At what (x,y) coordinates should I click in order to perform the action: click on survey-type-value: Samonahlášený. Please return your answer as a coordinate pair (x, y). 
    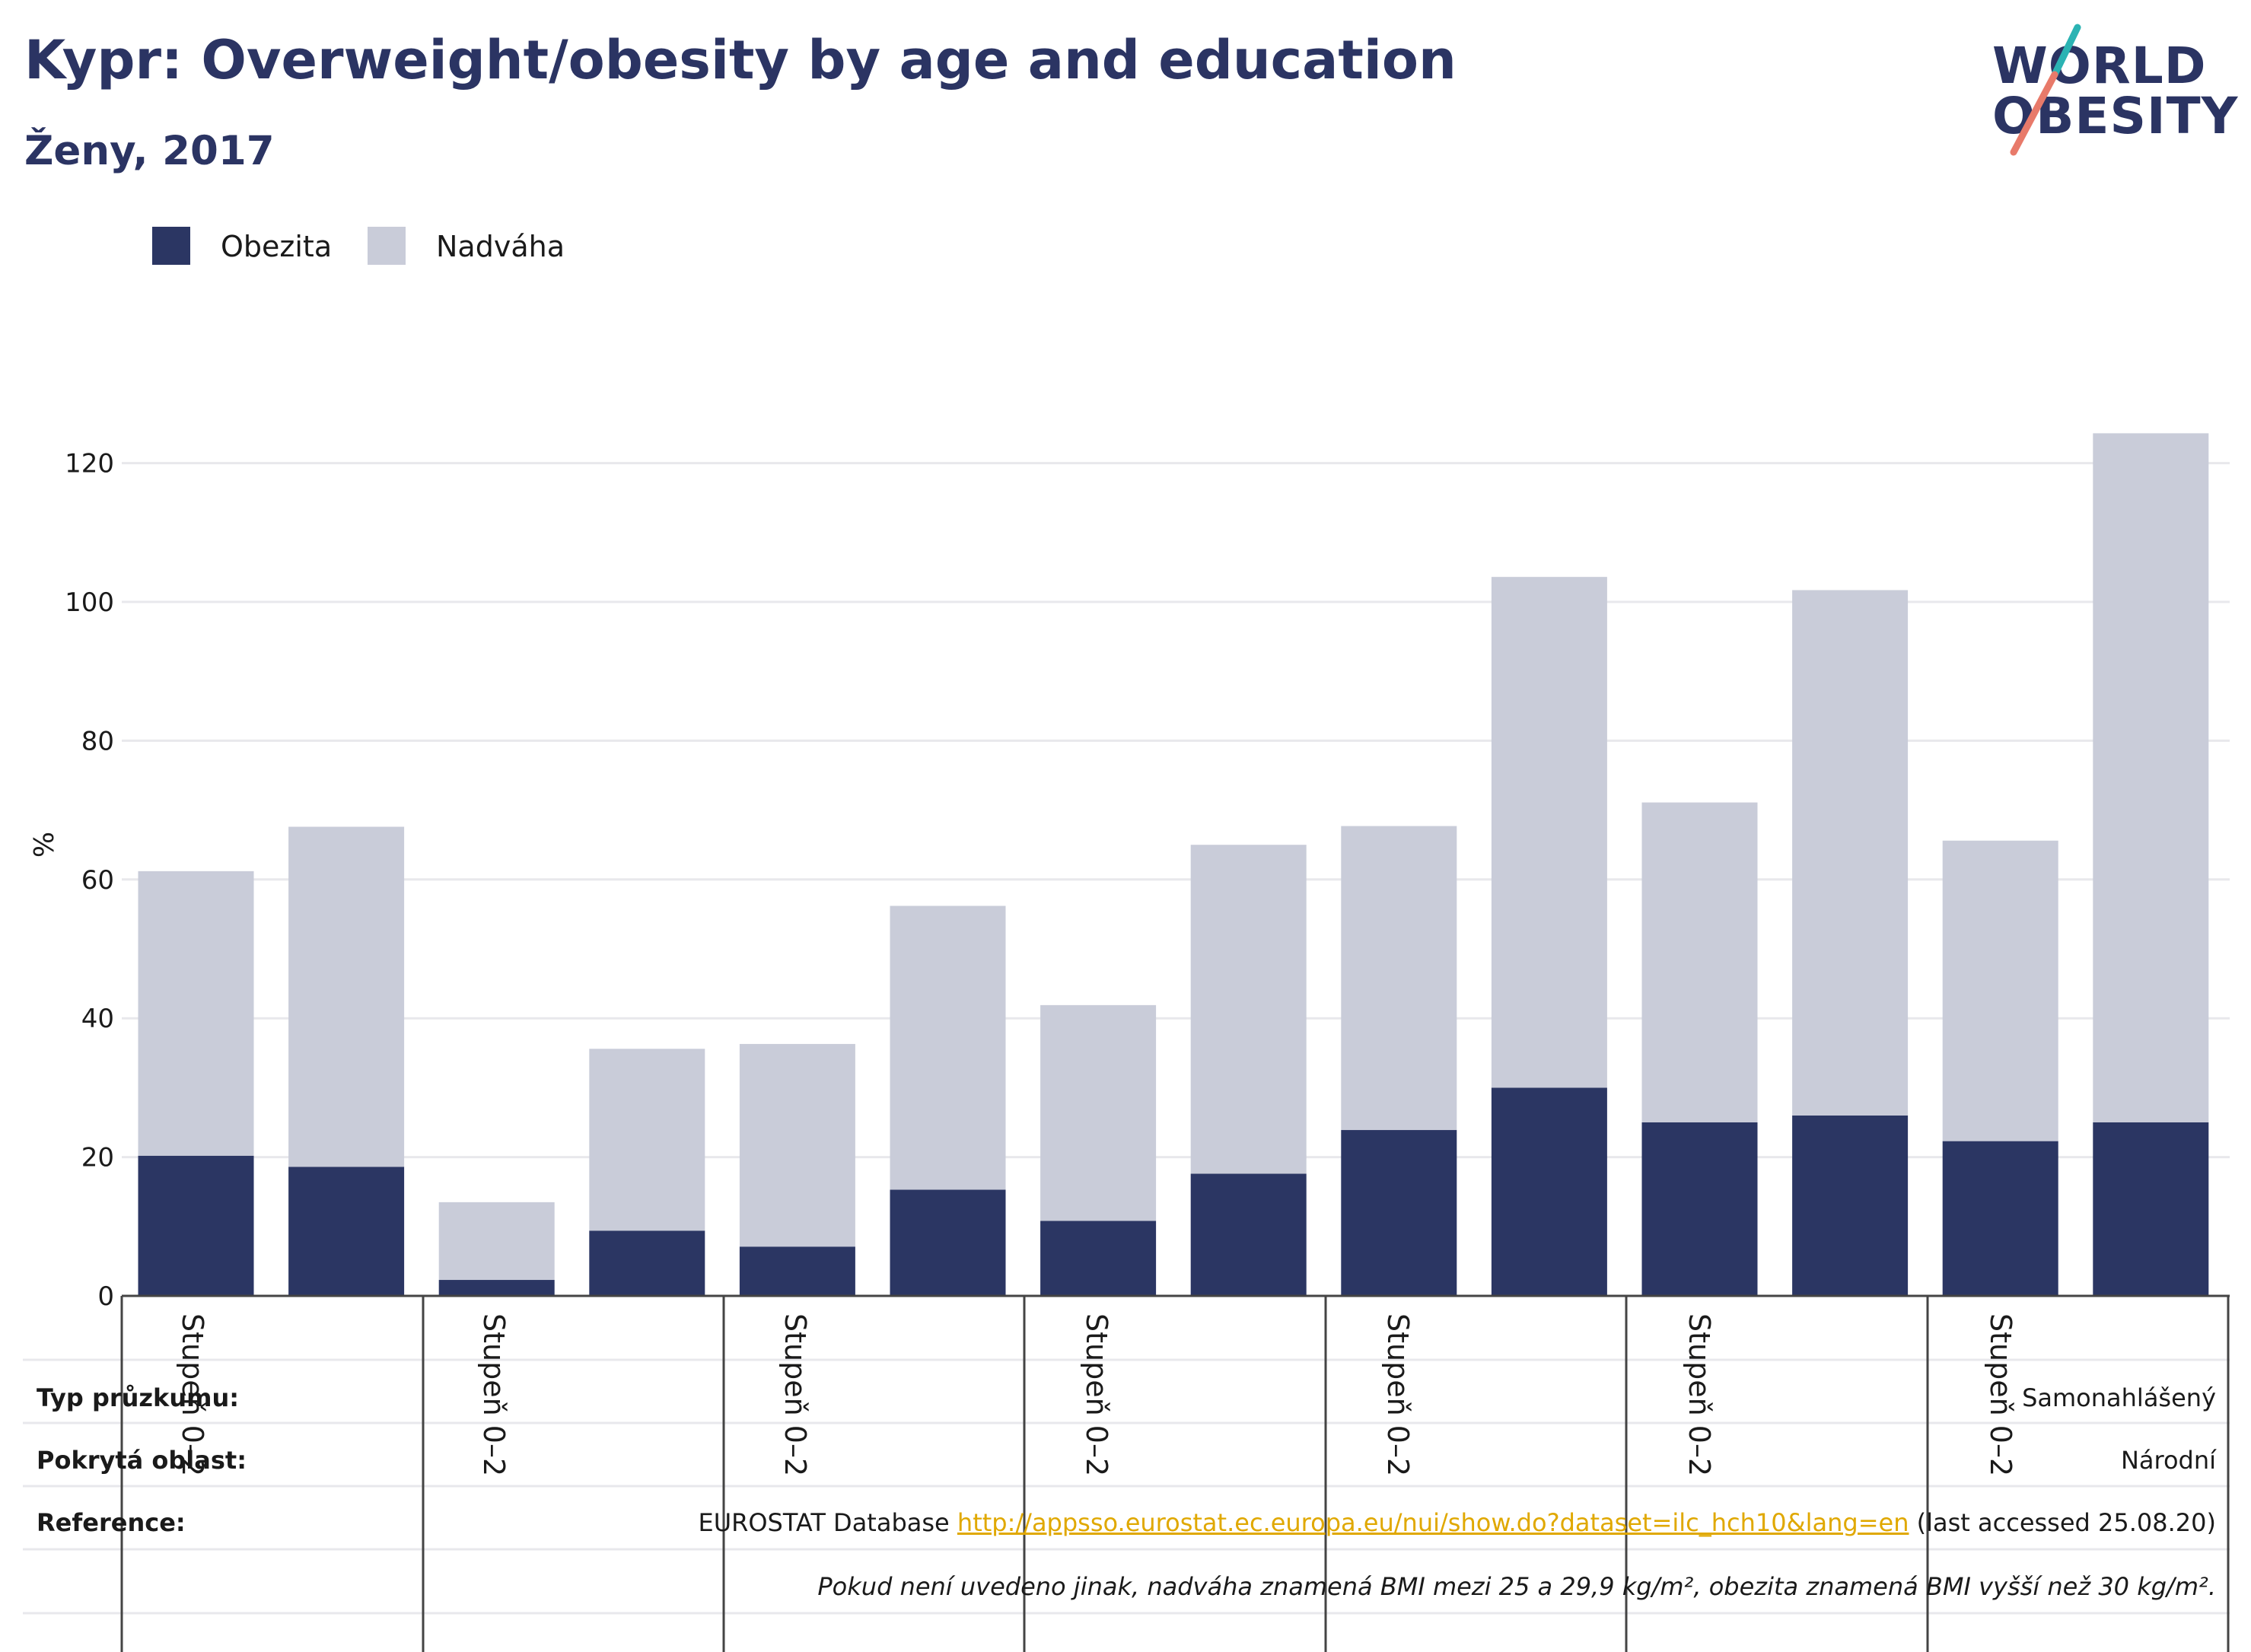
    Looking at the image, I should click on (2119, 1397).